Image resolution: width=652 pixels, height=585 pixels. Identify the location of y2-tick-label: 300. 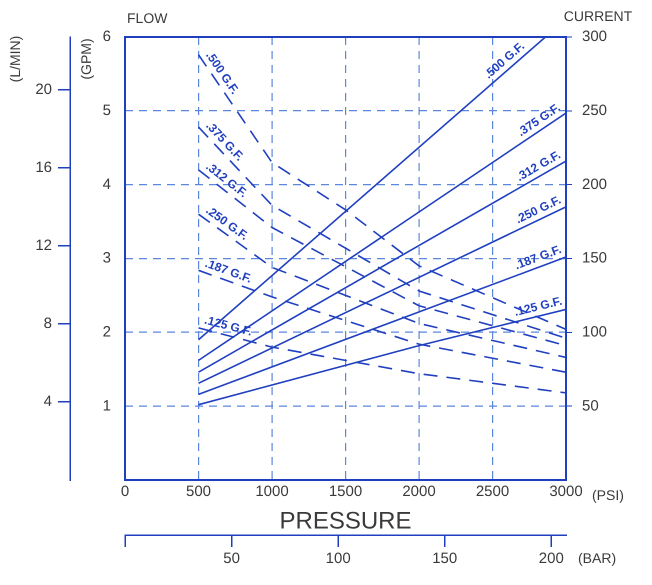
(595, 37).